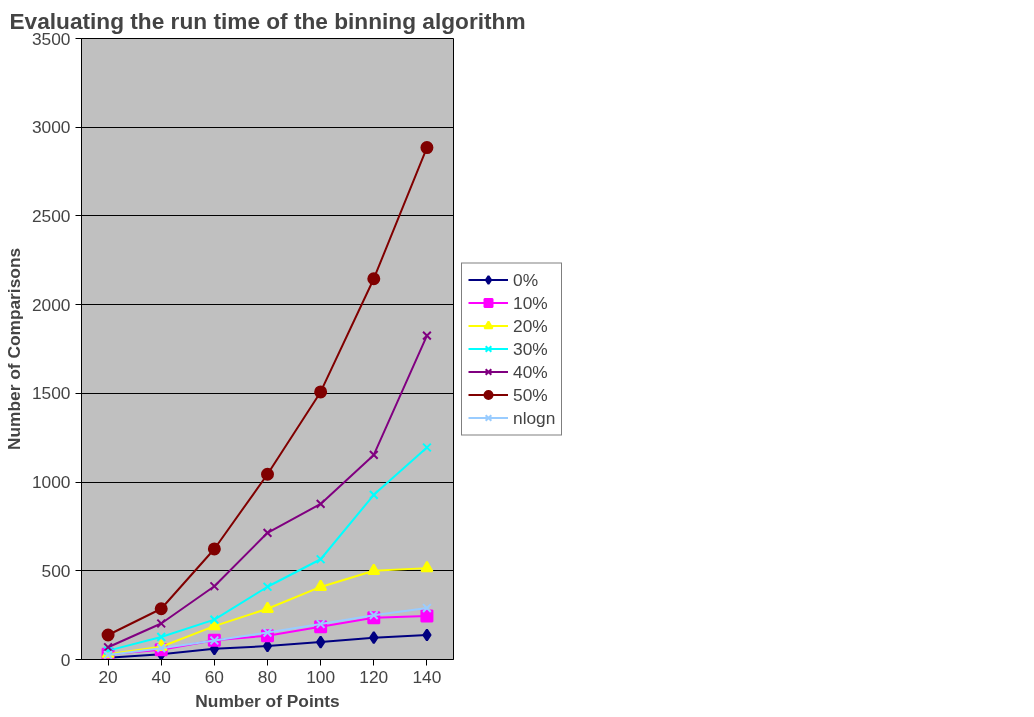 The height and width of the screenshot is (717, 1034). I want to click on legend-label: nlogn, so click(534, 417).